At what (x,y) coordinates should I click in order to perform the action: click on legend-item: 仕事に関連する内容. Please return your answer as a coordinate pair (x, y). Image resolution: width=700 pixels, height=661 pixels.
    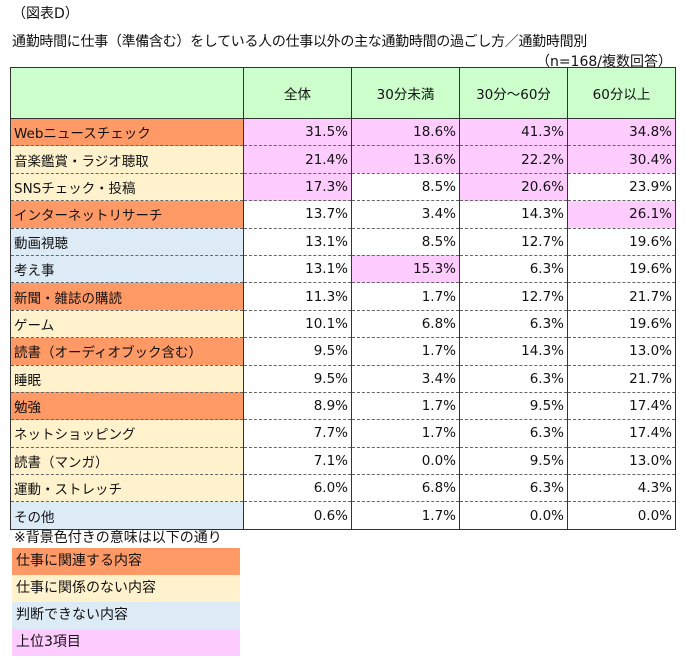
    Looking at the image, I should click on (126, 561).